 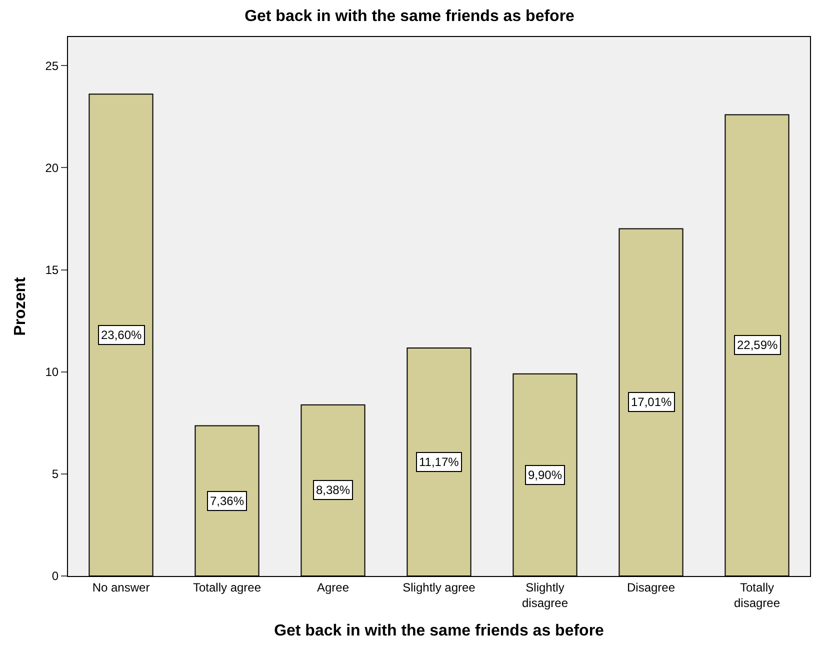 I want to click on data-label: 22,59%, so click(x=757, y=345).